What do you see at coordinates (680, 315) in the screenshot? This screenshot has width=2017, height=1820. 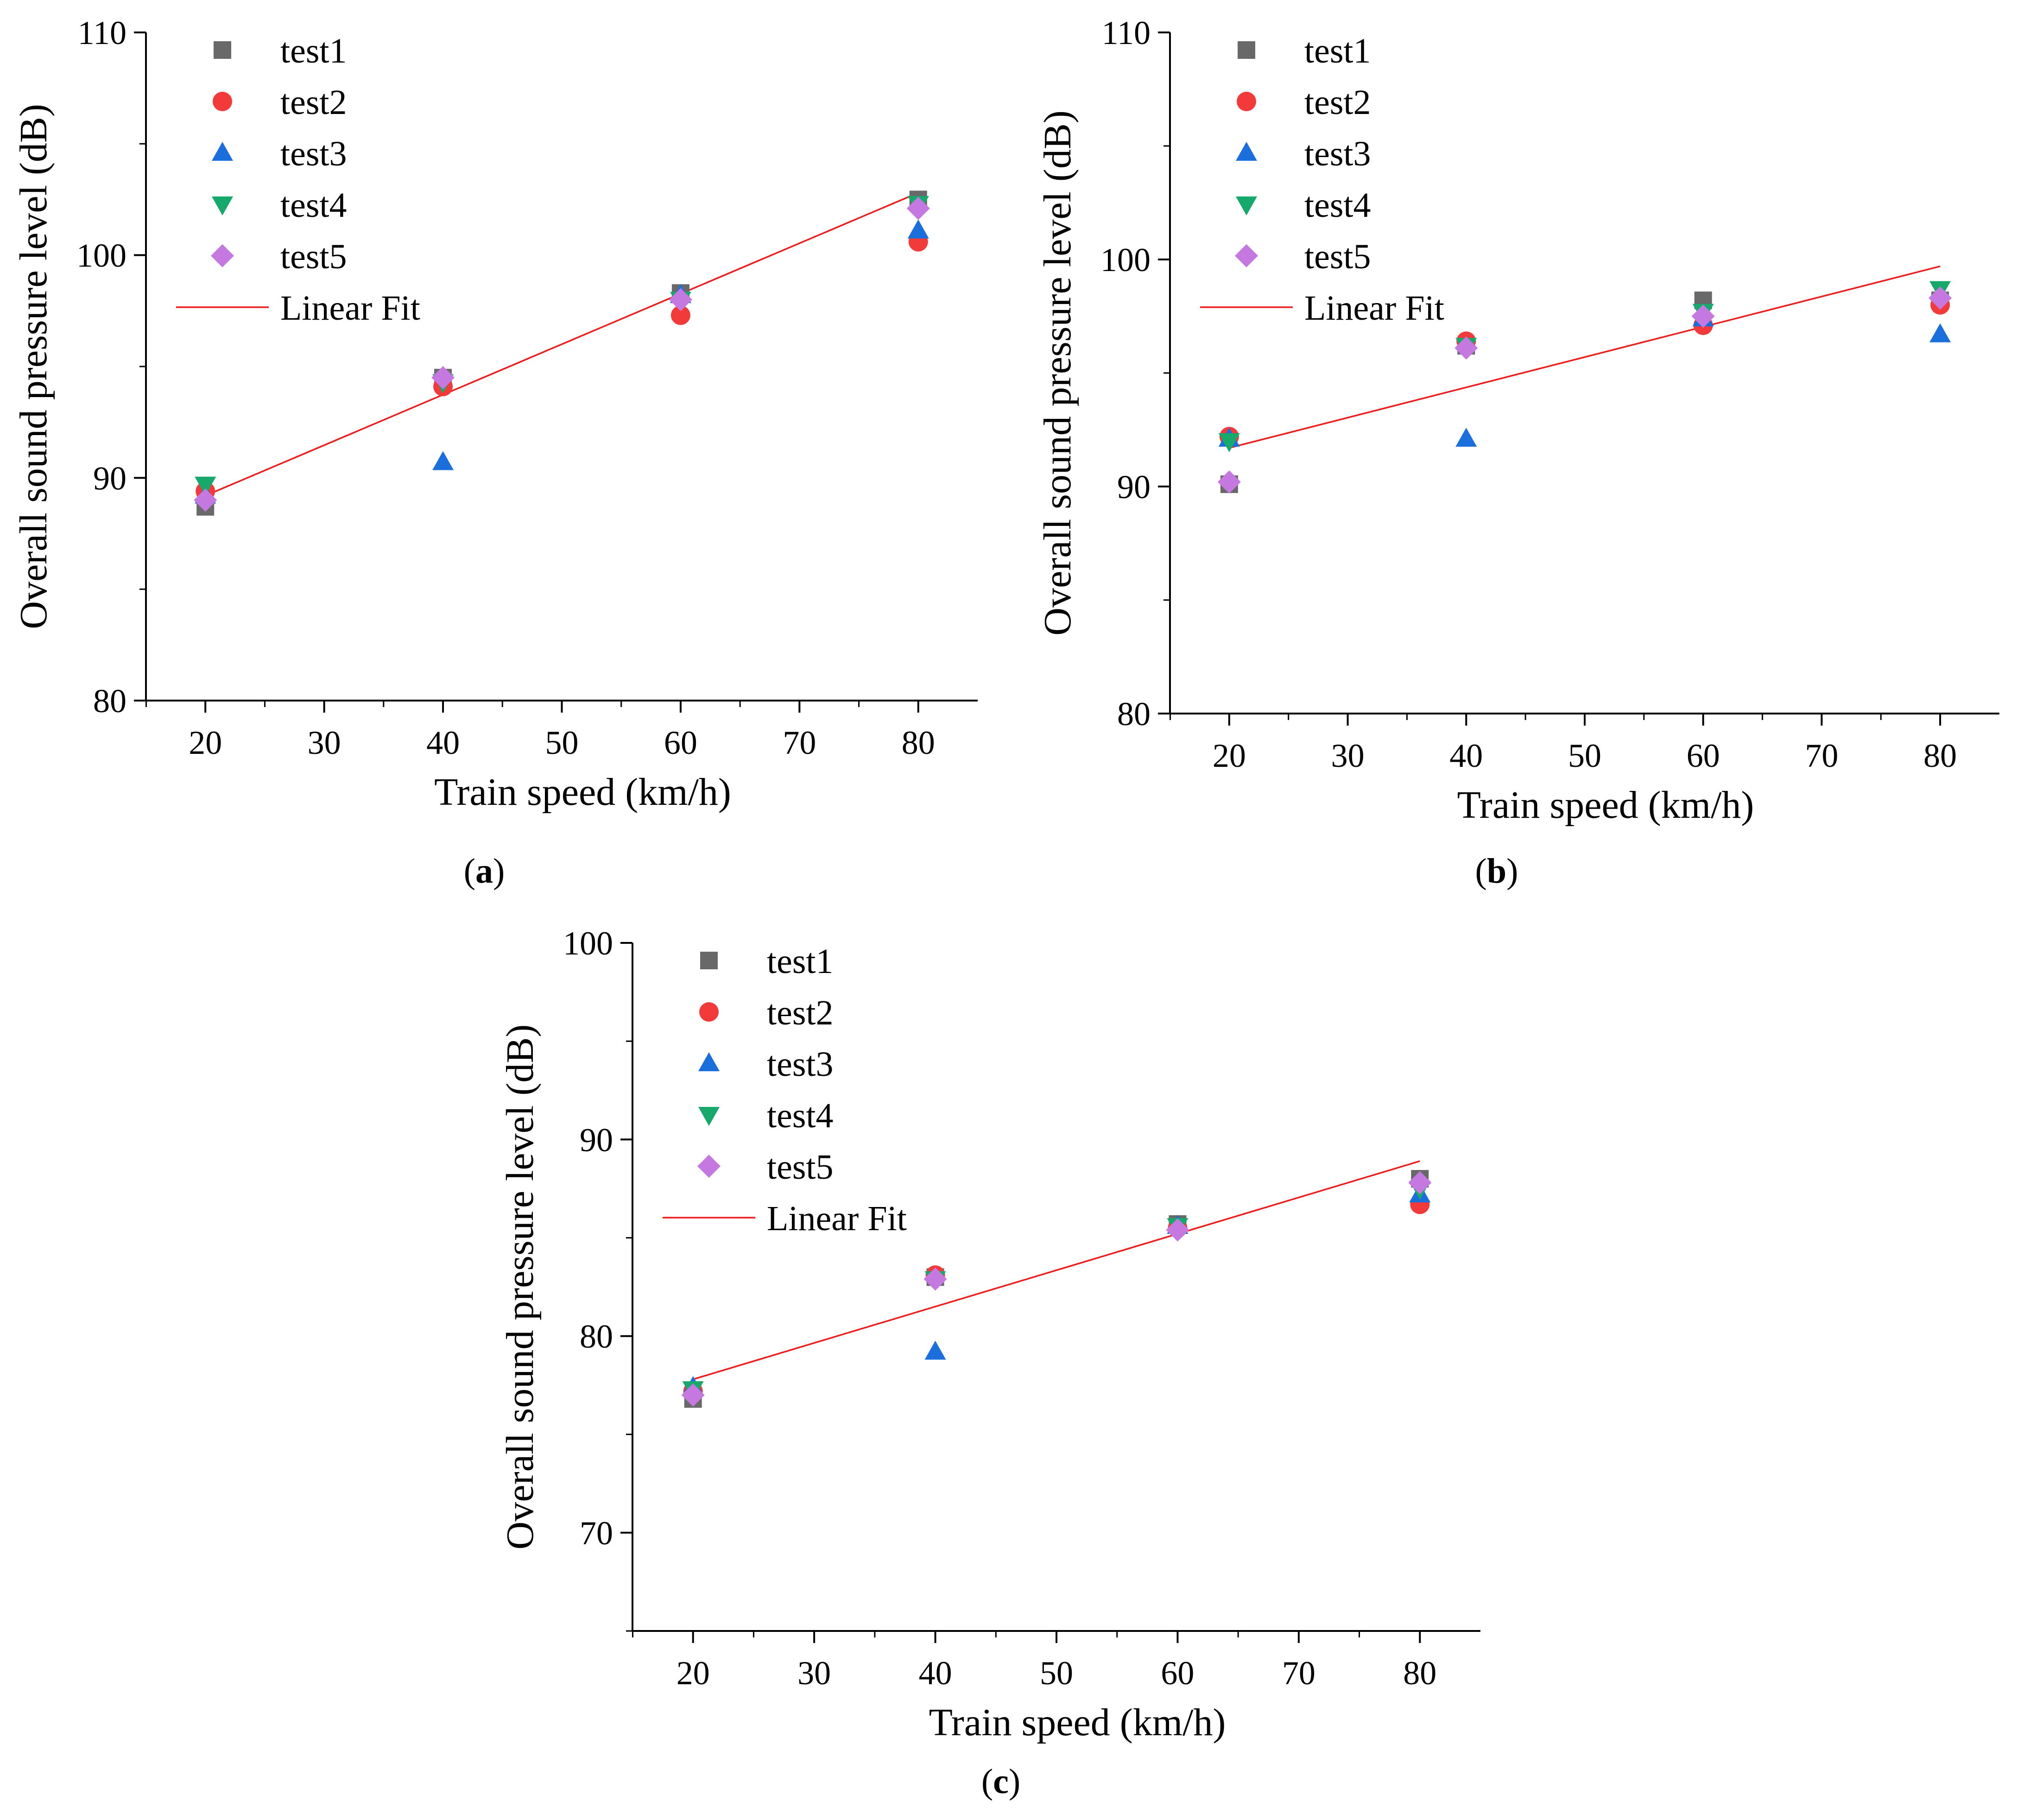 I see `data-point-test2` at bounding box center [680, 315].